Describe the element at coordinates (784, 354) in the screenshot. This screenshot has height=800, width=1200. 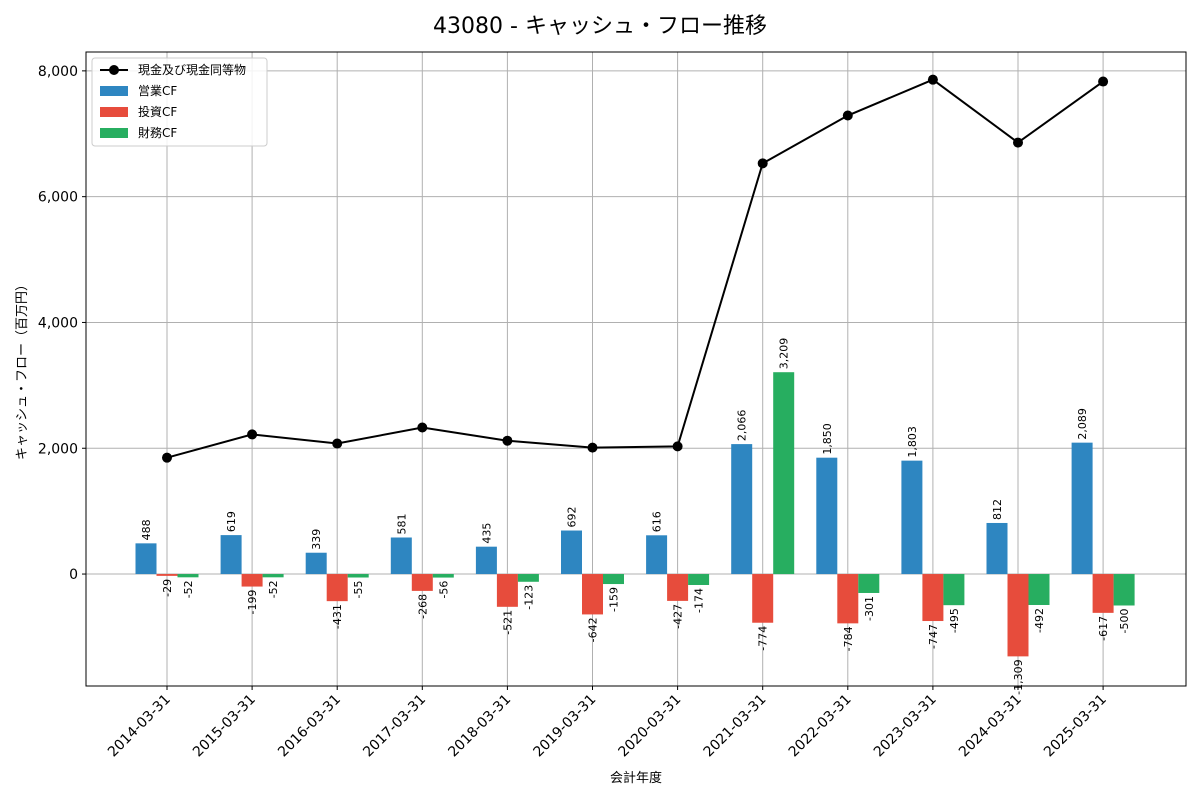
I see `bar-value-label: 3,209` at that location.